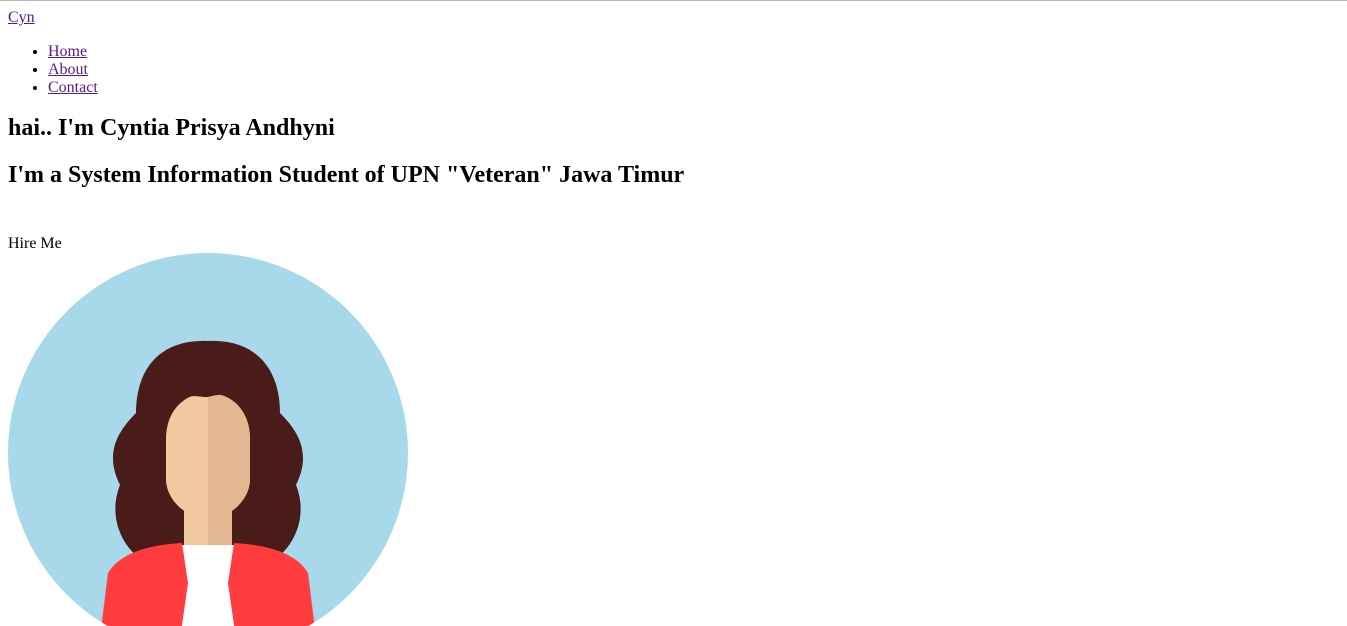 This screenshot has width=1347, height=626. Describe the element at coordinates (229, 456) in the screenshot. I see `face-shadow` at that location.